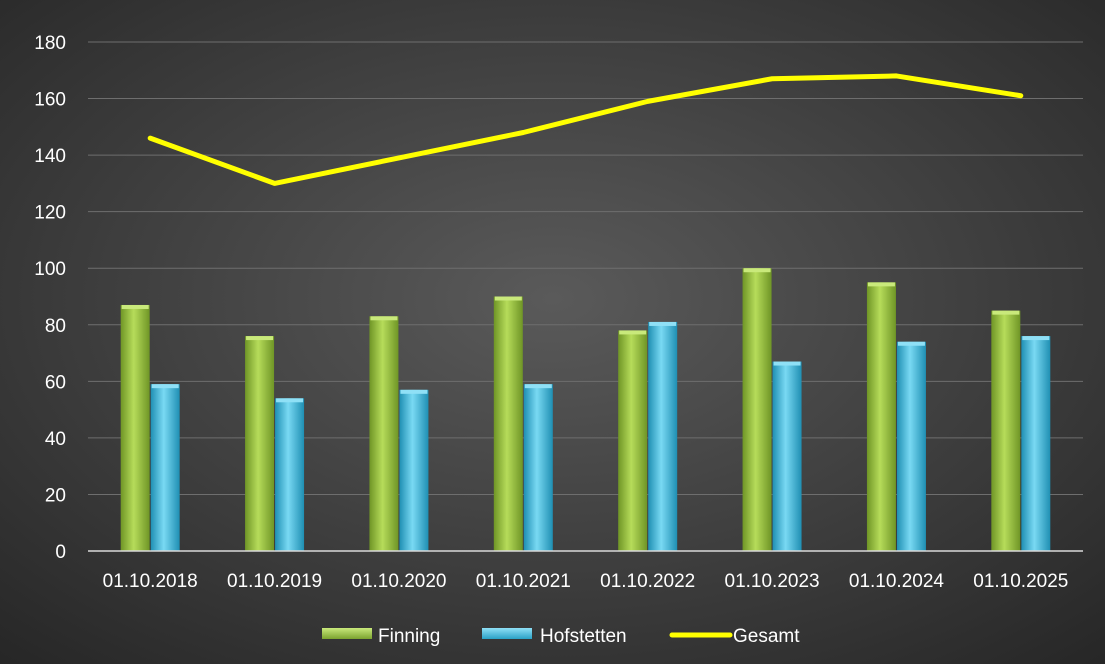 This screenshot has height=669, width=1105. Describe the element at coordinates (60, 552) in the screenshot. I see `y-tick-label: 0` at that location.